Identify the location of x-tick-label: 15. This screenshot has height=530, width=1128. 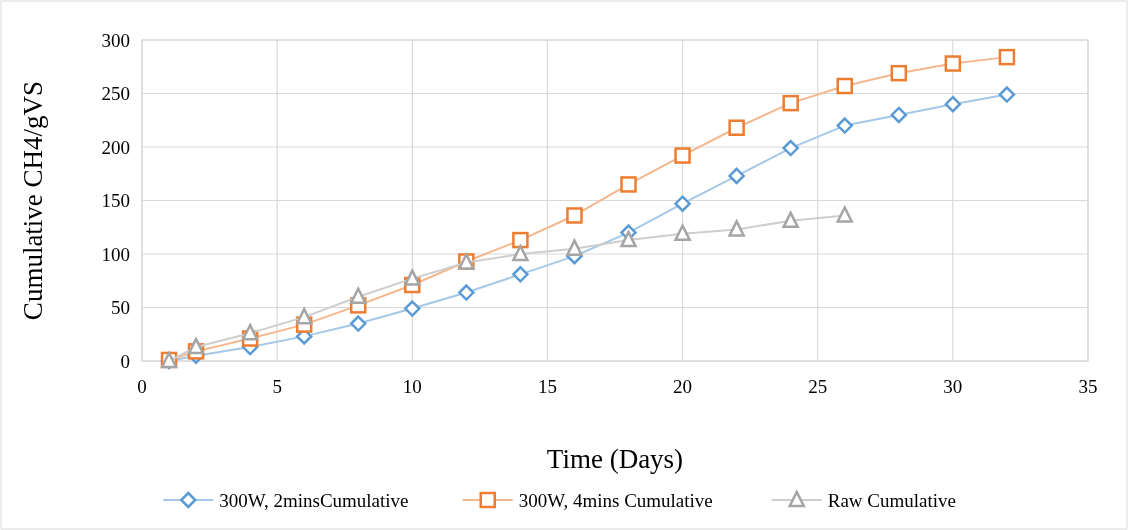
(547, 386).